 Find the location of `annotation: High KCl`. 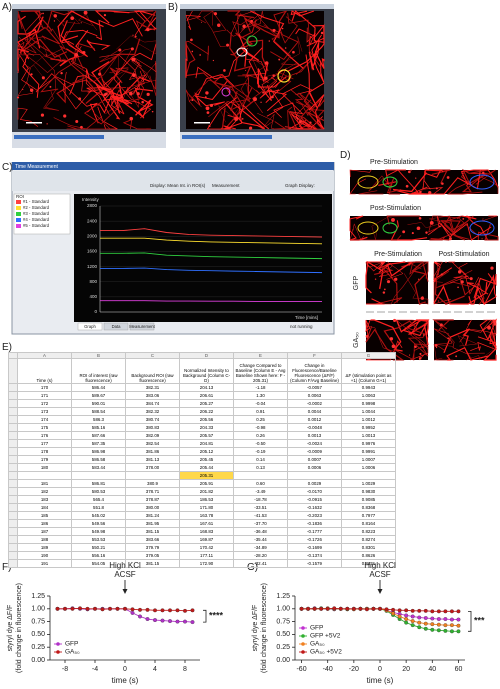

annotation: High KCl is located at coordinates (125, 565).